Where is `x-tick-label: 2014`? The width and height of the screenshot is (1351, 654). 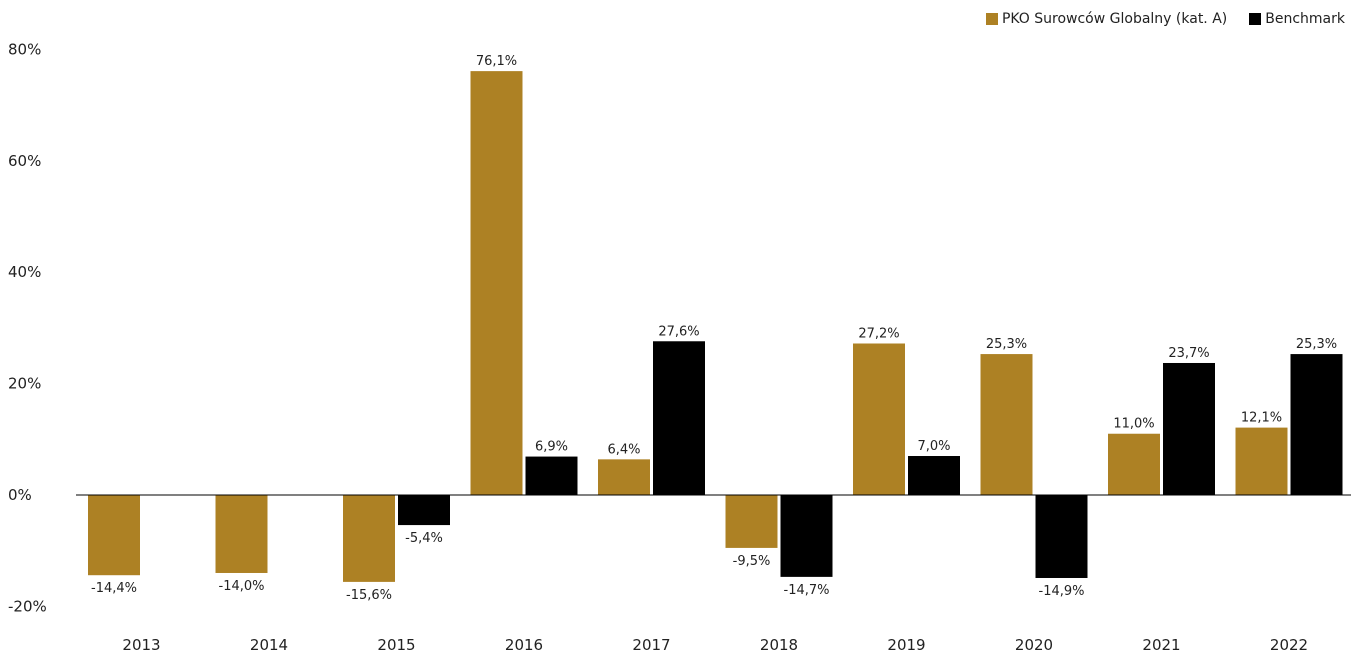 x-tick-label: 2014 is located at coordinates (269, 645).